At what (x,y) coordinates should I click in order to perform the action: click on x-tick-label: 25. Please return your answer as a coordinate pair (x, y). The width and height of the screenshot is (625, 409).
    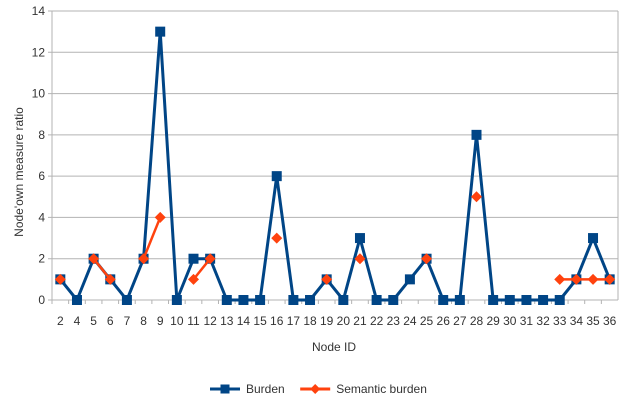
    Looking at the image, I should click on (427, 321).